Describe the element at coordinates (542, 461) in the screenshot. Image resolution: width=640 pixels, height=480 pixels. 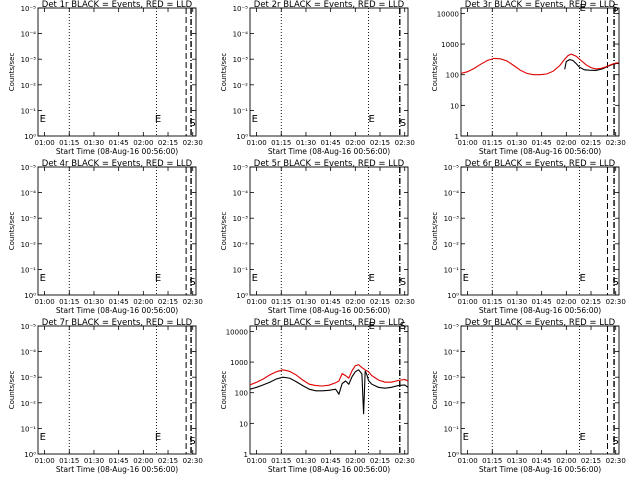
I see `det9-xtick-label-3: 01:45` at that location.